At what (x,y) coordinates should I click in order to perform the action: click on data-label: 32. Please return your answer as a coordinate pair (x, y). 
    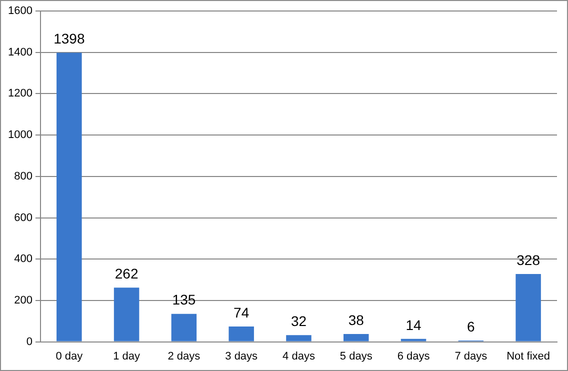
    Looking at the image, I should click on (298, 321).